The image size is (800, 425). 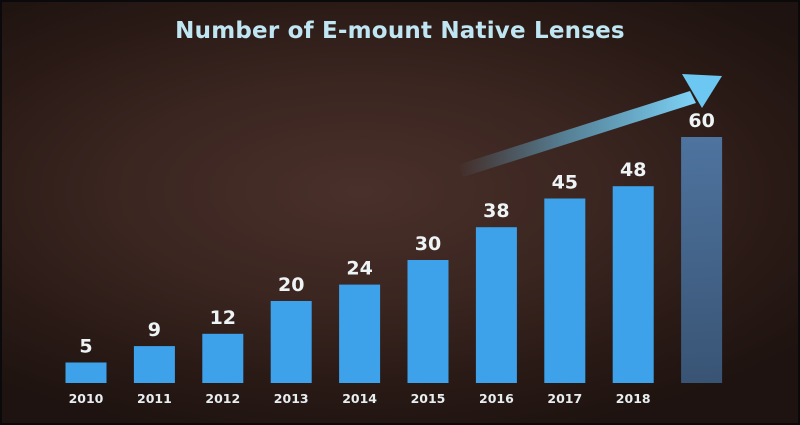 What do you see at coordinates (702, 91) in the screenshot?
I see `growth-arrow-head` at bounding box center [702, 91].